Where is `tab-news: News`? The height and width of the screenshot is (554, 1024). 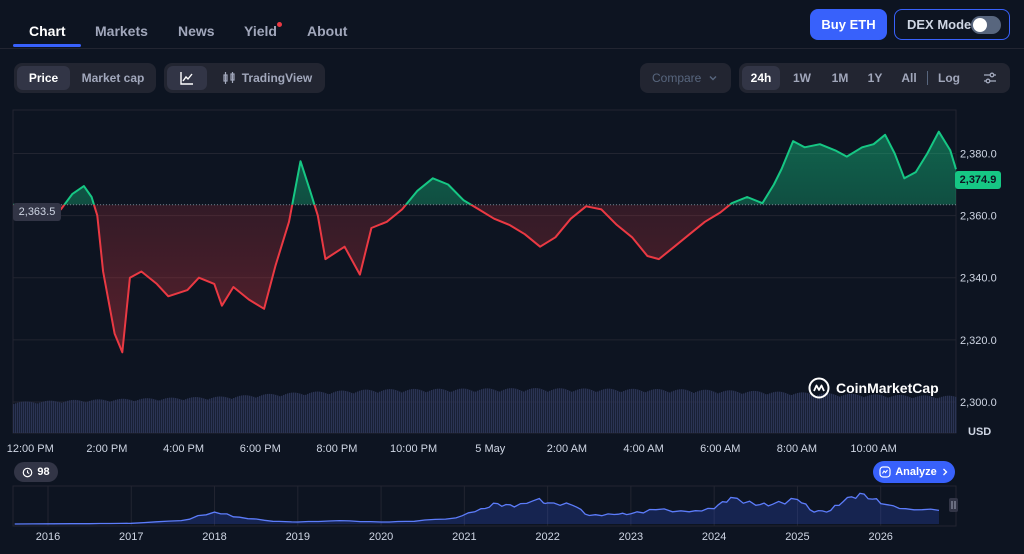
tab-news: News is located at coordinates (196, 31).